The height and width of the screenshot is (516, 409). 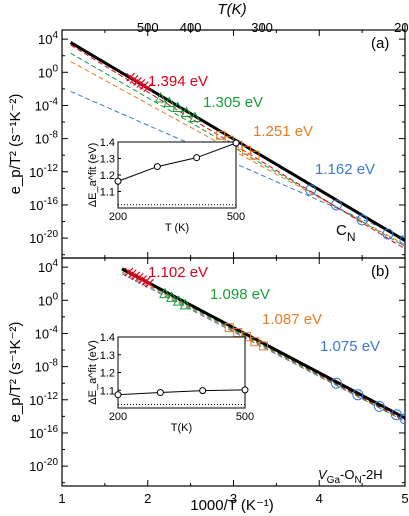 I want to click on x-tick-label: 3, so click(x=233, y=498).